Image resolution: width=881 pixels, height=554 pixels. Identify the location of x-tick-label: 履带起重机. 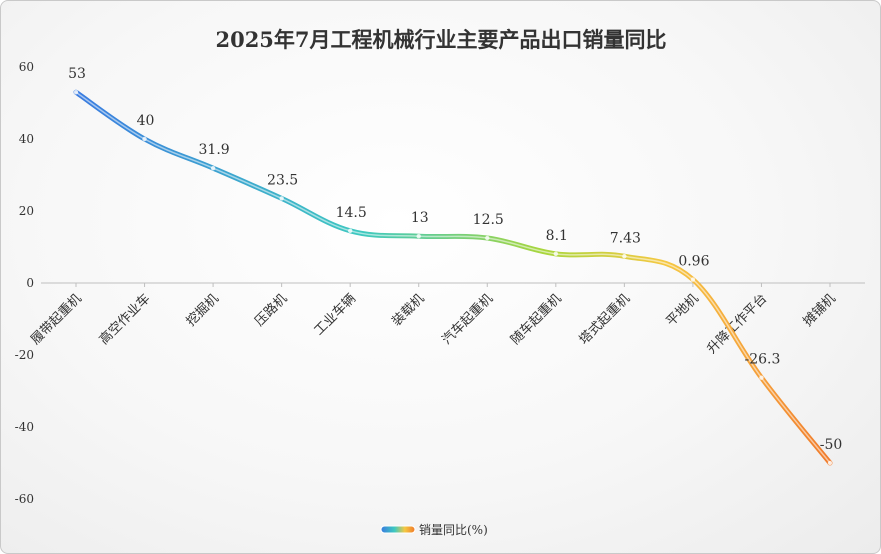
(56, 319).